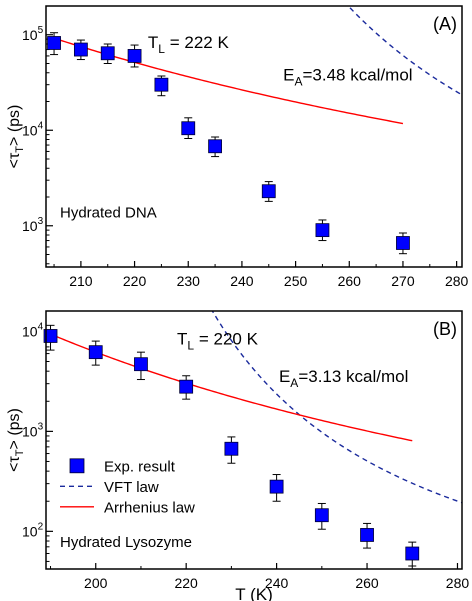  I want to click on x-tick-label: 250, so click(296, 281).